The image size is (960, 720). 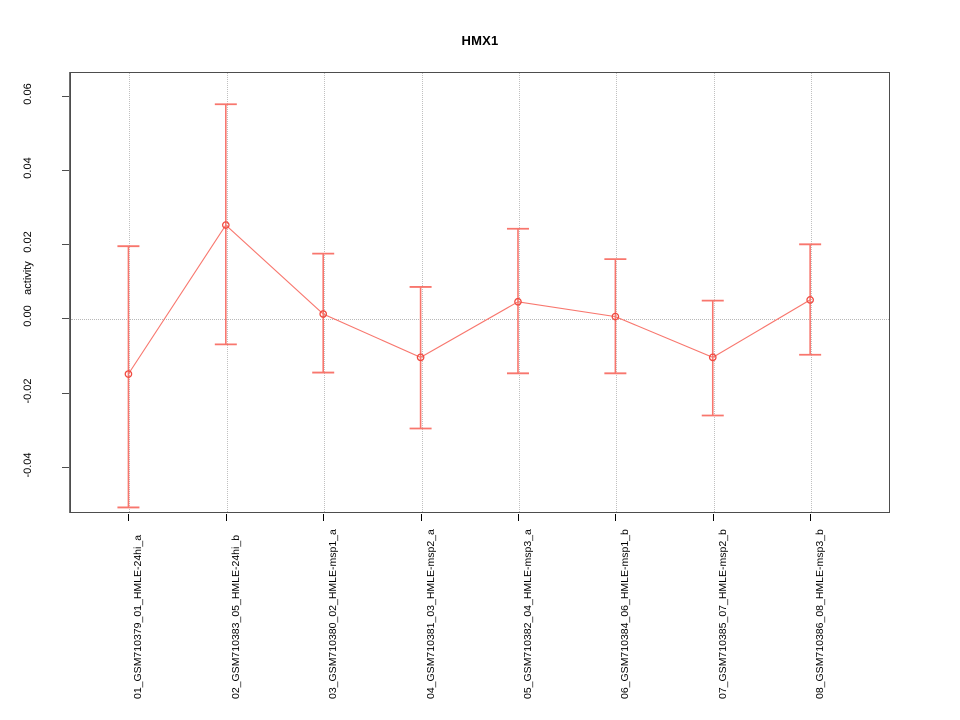 What do you see at coordinates (138, 616) in the screenshot?
I see `x-axis-tick-label: 01_GSM710379_01_HMLE-24hi_a` at bounding box center [138, 616].